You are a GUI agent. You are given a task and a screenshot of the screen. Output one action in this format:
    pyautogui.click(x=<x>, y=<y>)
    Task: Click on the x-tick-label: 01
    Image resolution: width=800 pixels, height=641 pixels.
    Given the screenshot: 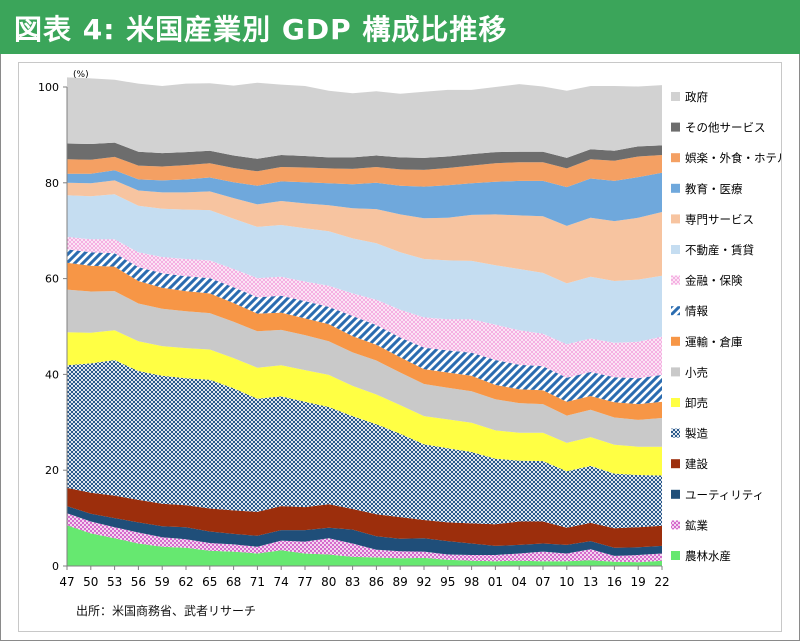 What is the action you would take?
    pyautogui.click(x=495, y=582)
    